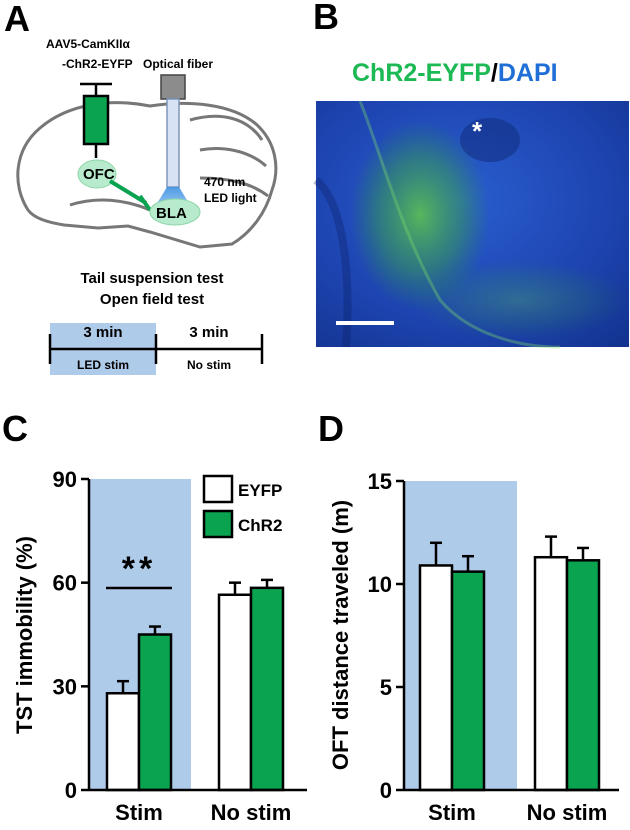 This screenshot has width=630, height=830. What do you see at coordinates (65, 686) in the screenshot?
I see `c-y-tick-label: 30` at bounding box center [65, 686].